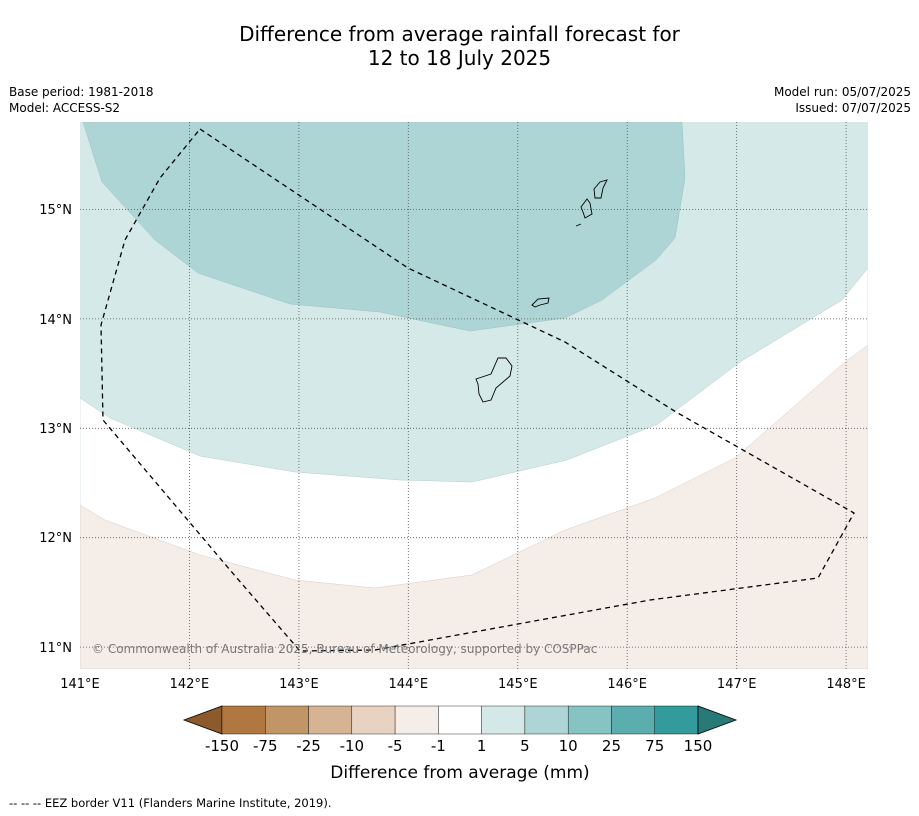 The image size is (919, 816). Describe the element at coordinates (81, 100) in the screenshot. I see `meta-left: Base period: 1981-2018 Model: ACCESS-S2` at that location.